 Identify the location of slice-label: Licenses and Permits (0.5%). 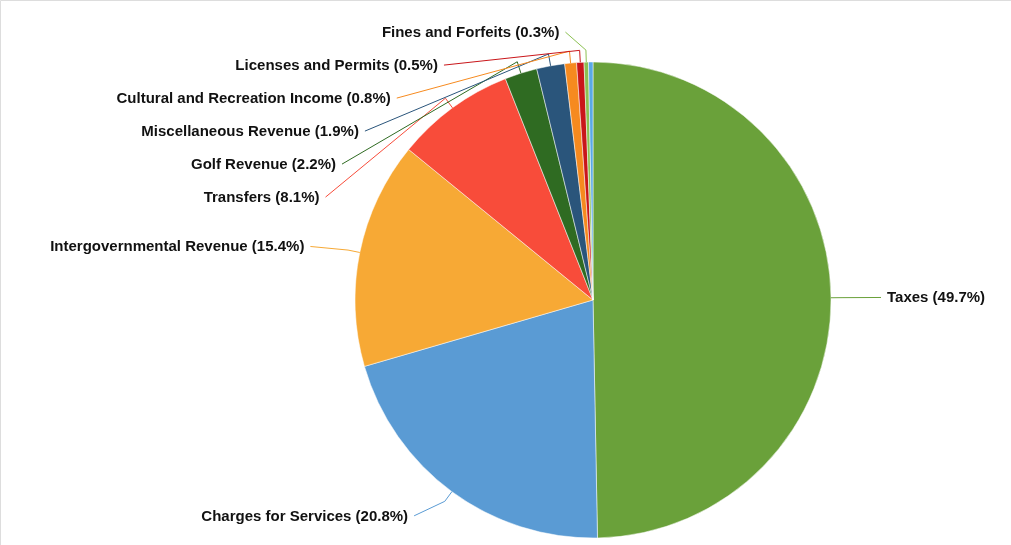
(336, 65).